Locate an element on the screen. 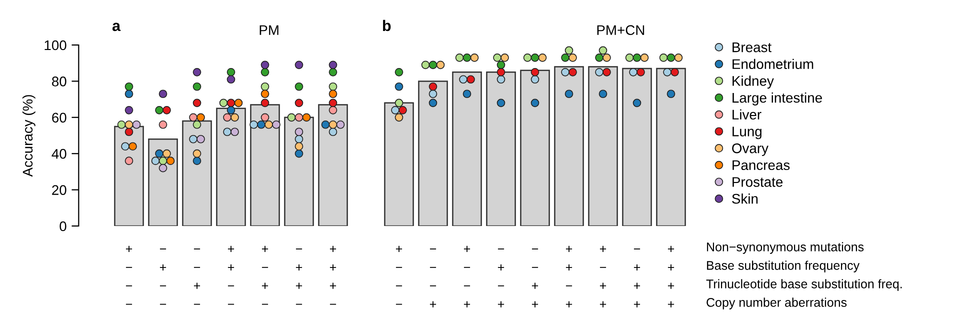 The image size is (965, 322). legend-label: Ovary is located at coordinates (750, 149).